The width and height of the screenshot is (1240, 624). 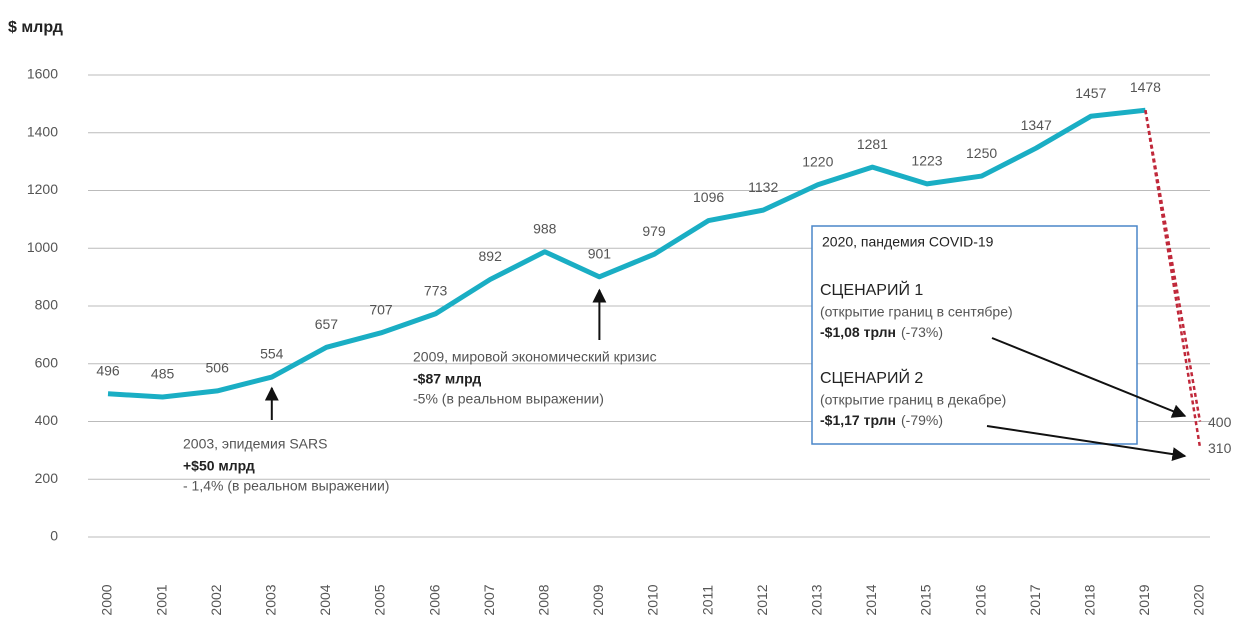 I want to click on data-label: 310, so click(x=1220, y=448).